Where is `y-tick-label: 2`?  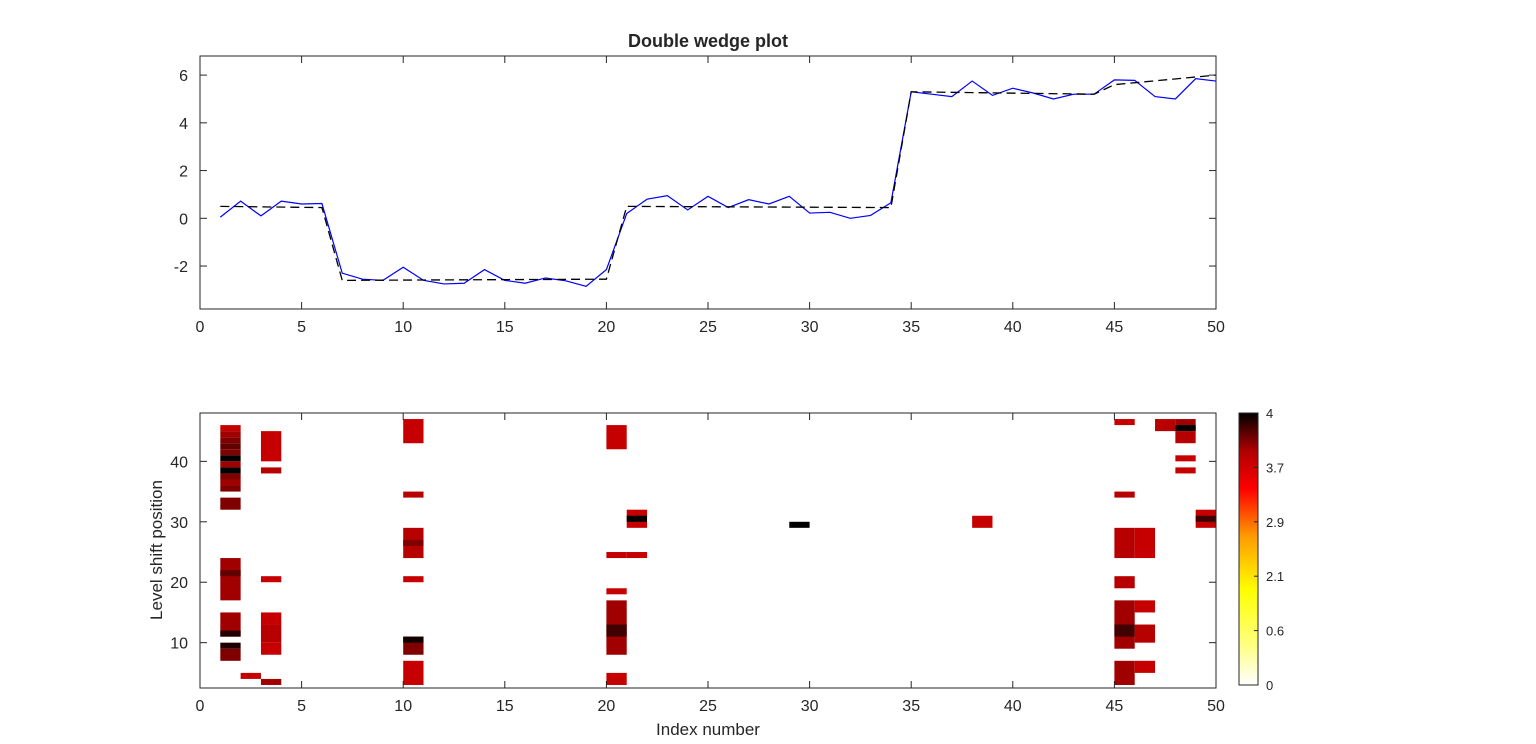
y-tick-label: 2 is located at coordinates (183, 172).